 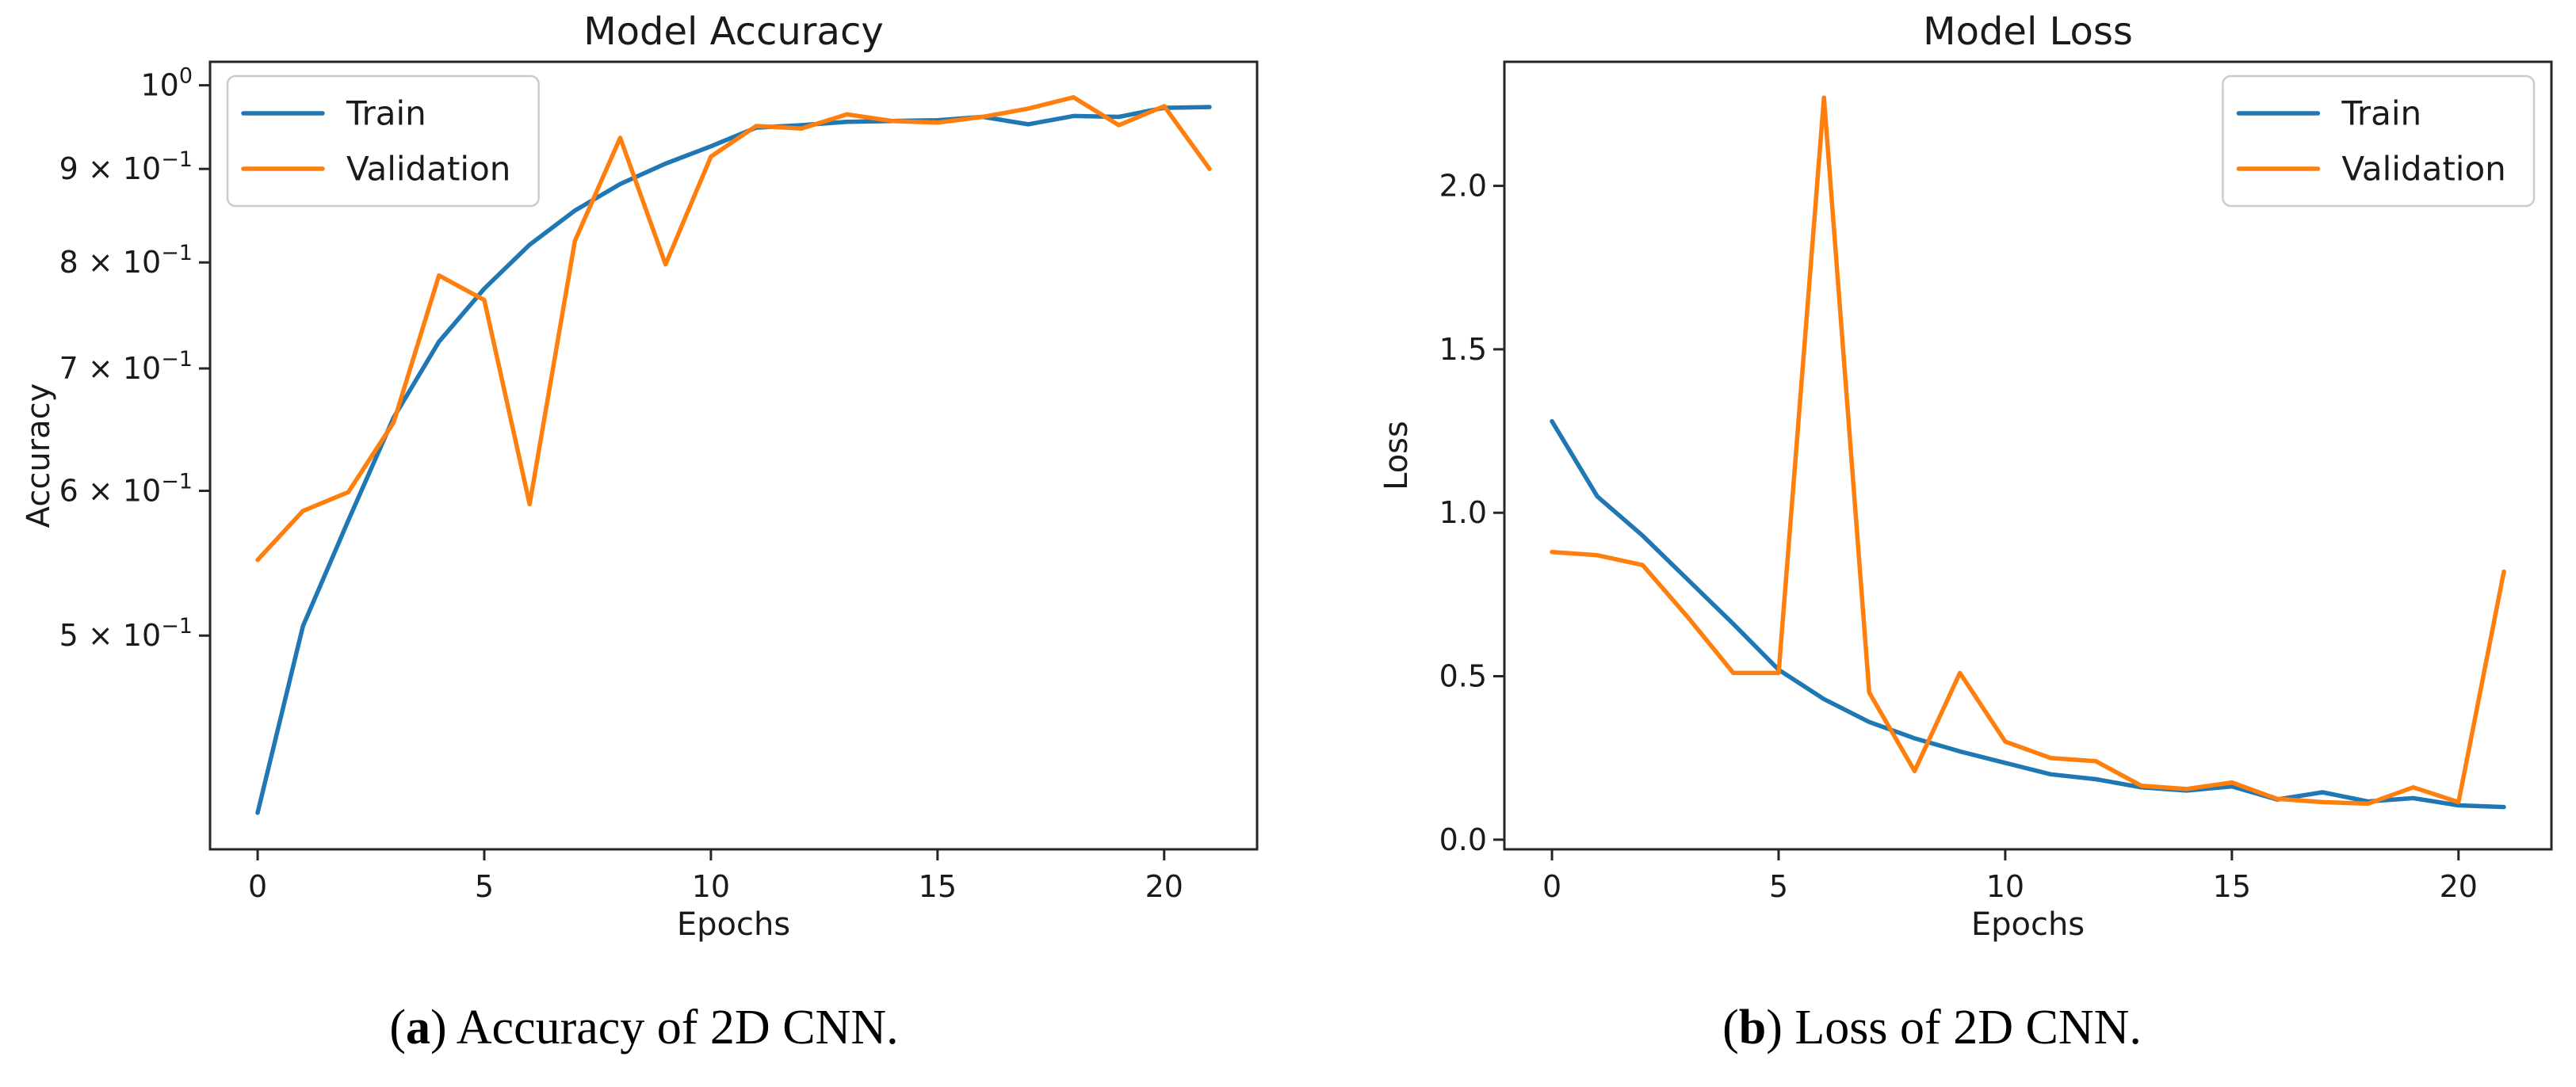 What do you see at coordinates (418, 1028) in the screenshot?
I see `caption-a-letter: a` at bounding box center [418, 1028].